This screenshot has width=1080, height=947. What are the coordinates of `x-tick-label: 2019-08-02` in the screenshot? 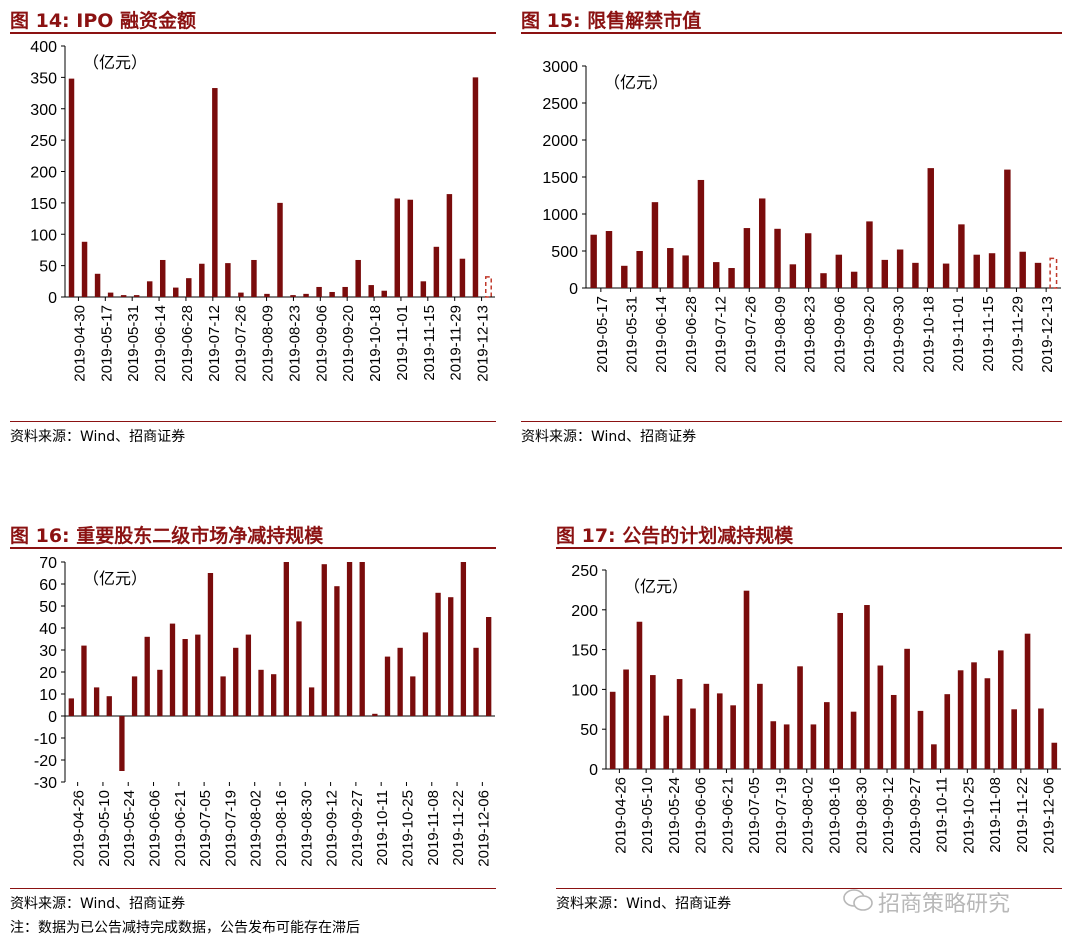 It's located at (256, 828).